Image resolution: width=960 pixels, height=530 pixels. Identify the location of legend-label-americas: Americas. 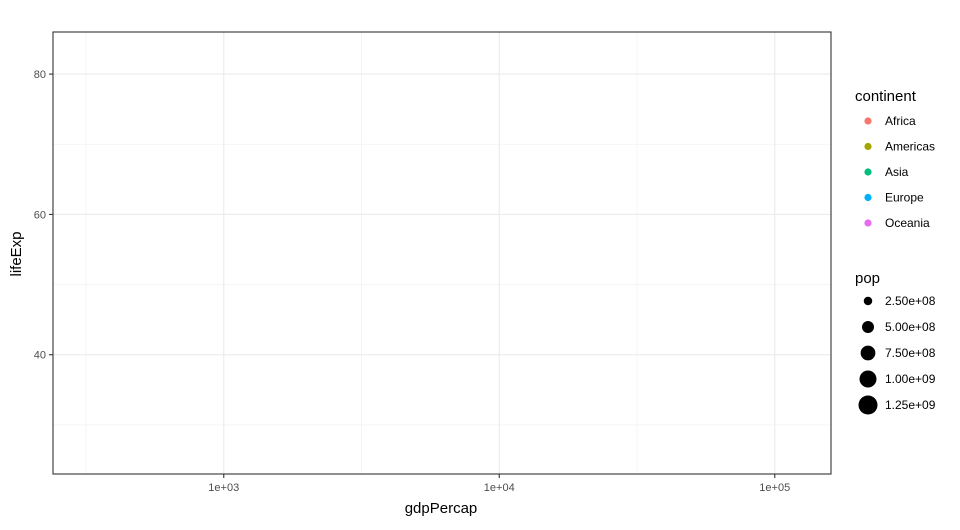
(910, 147).